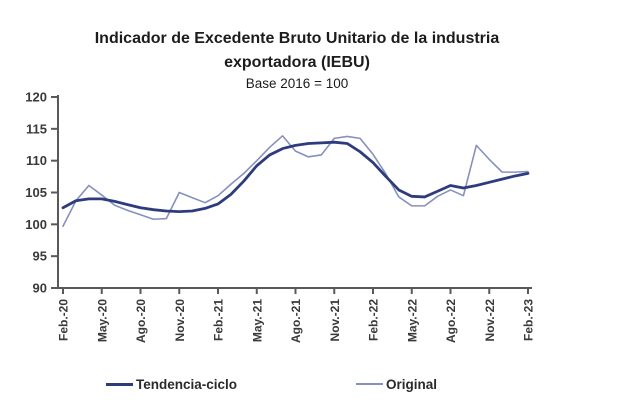  Describe the element at coordinates (297, 83) in the screenshot. I see `chart-subtitle: Base 2016 = 100` at that location.